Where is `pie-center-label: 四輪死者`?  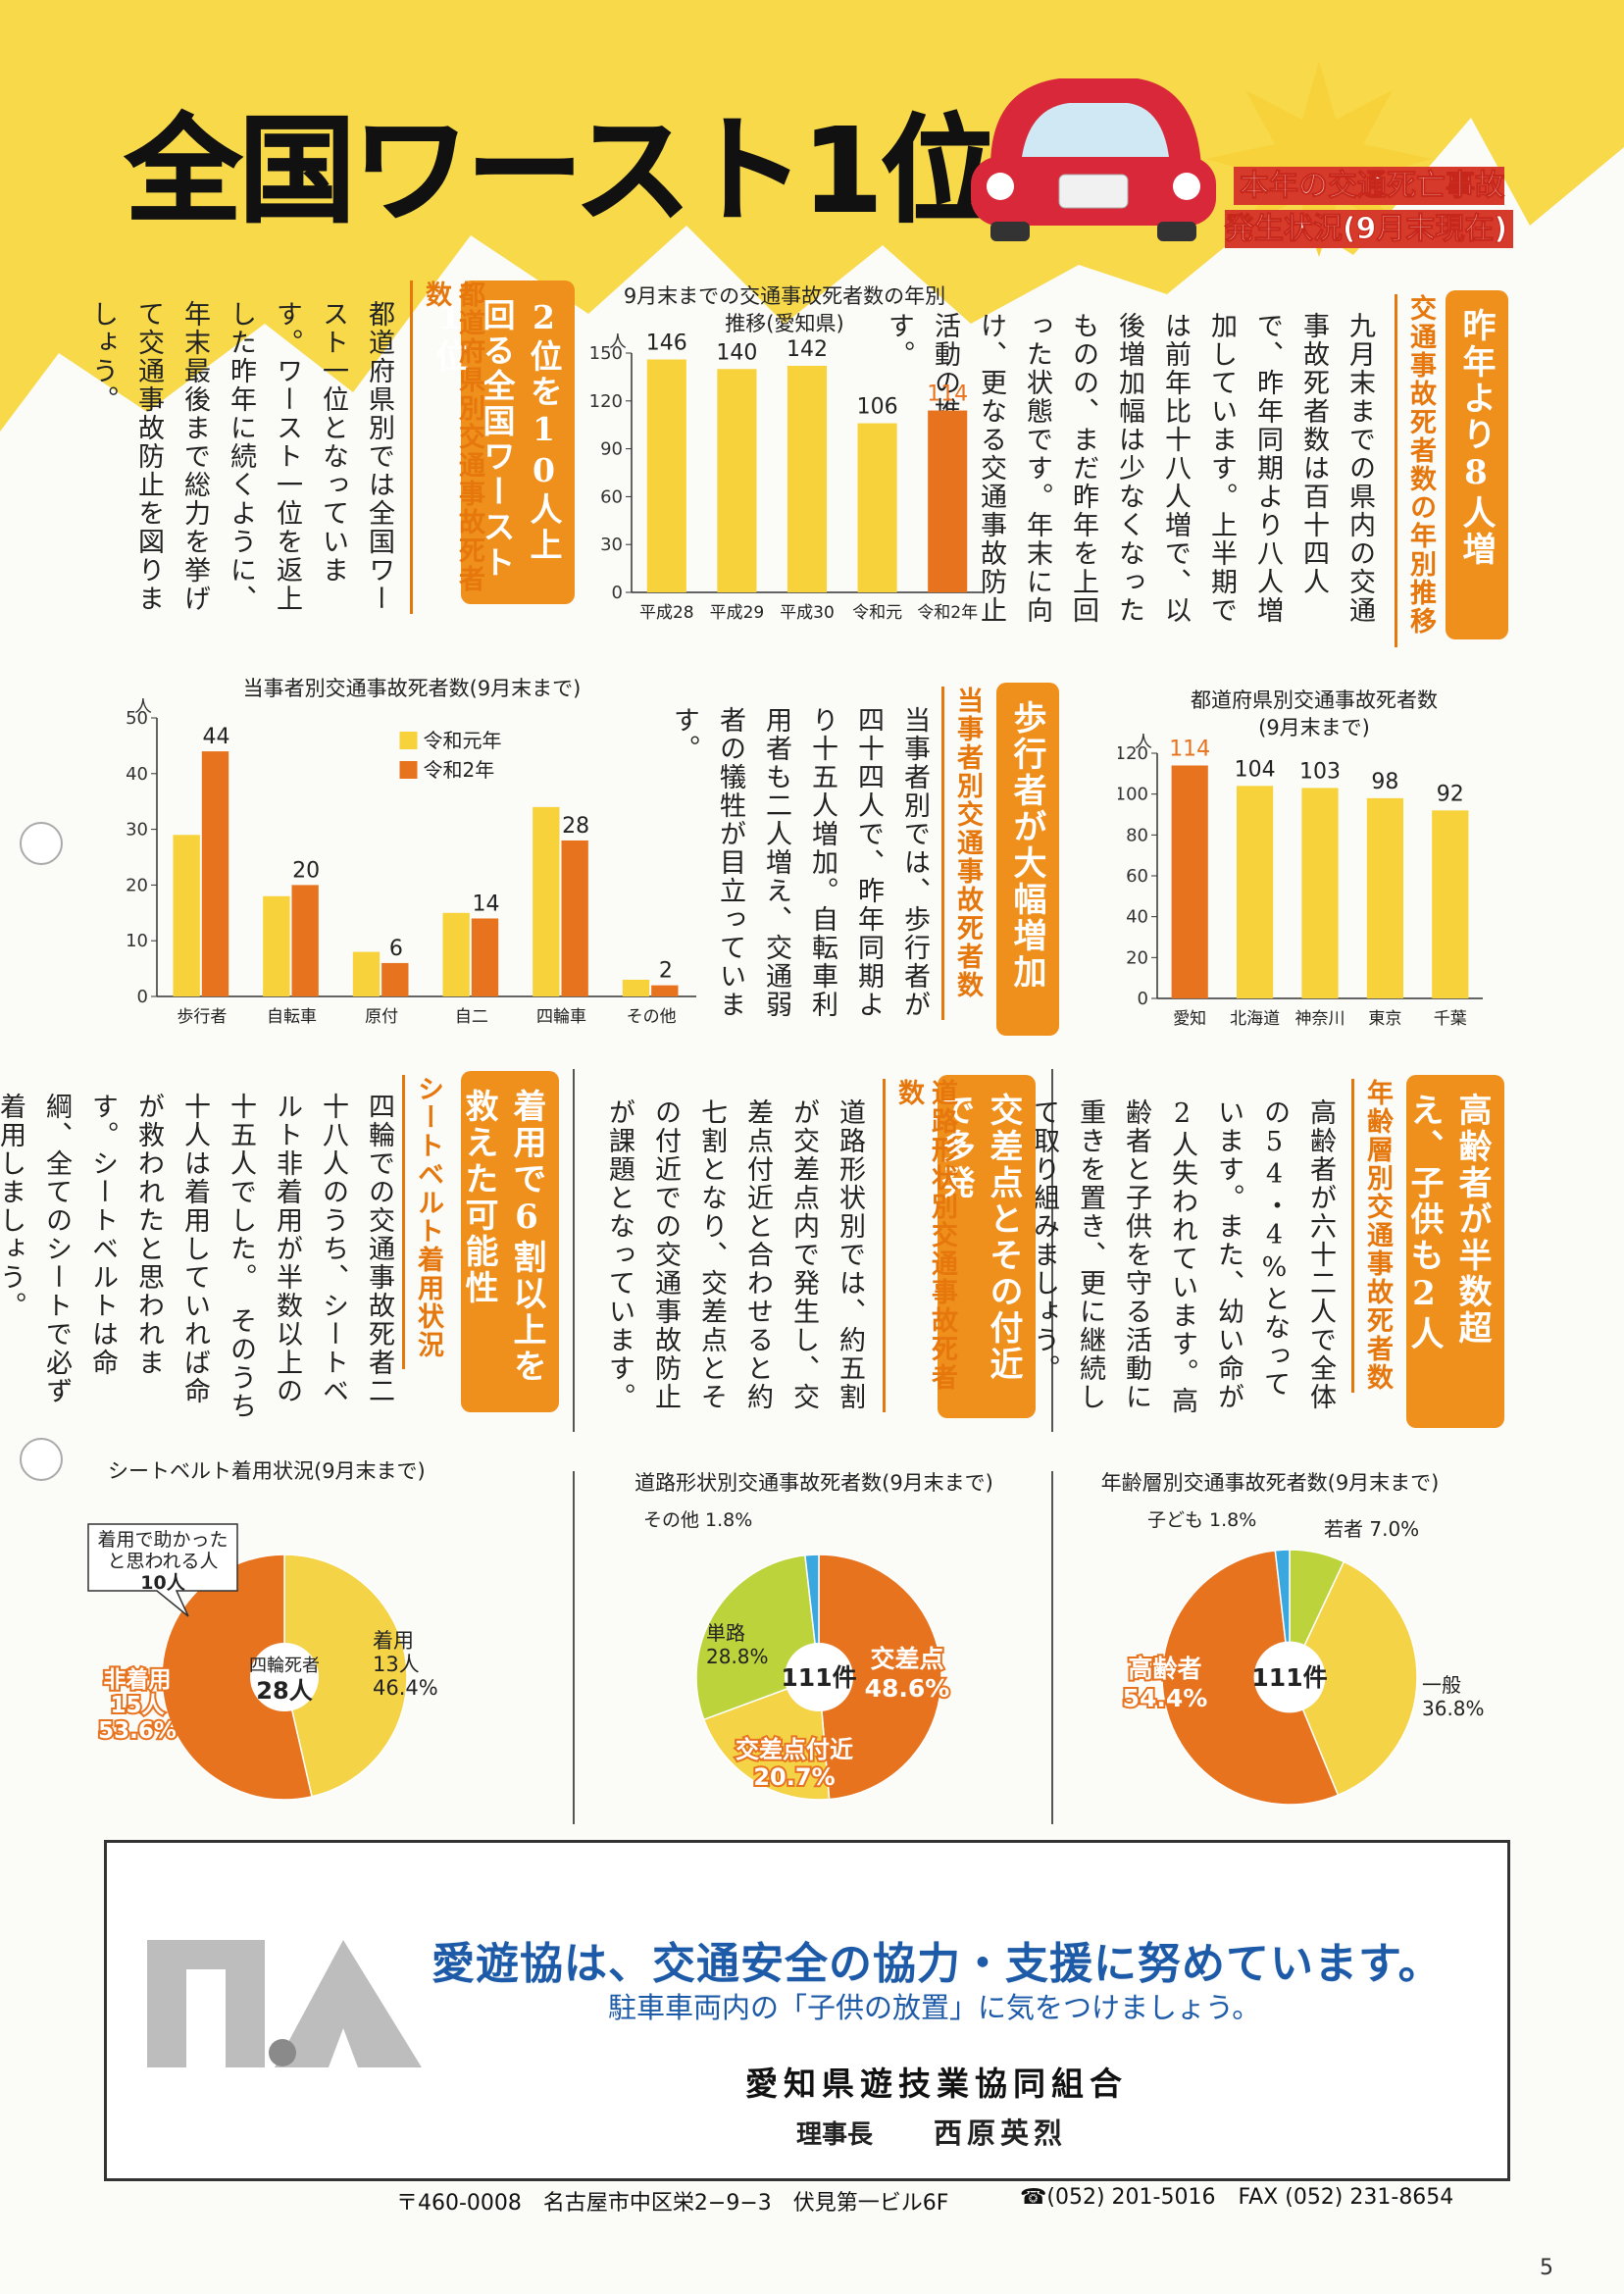 pie-center-label: 四輪死者 is located at coordinates (284, 1666).